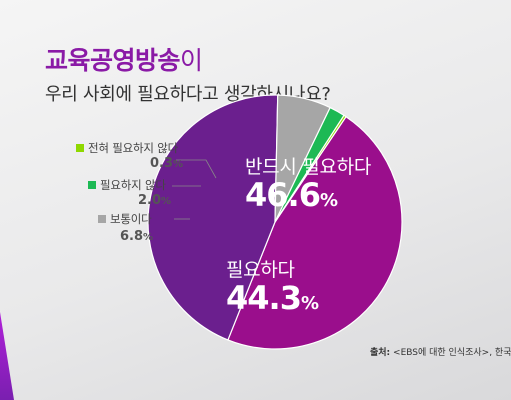  Describe the element at coordinates (113, 60) in the screenshot. I see `title-main: 교육공영방송` at that location.